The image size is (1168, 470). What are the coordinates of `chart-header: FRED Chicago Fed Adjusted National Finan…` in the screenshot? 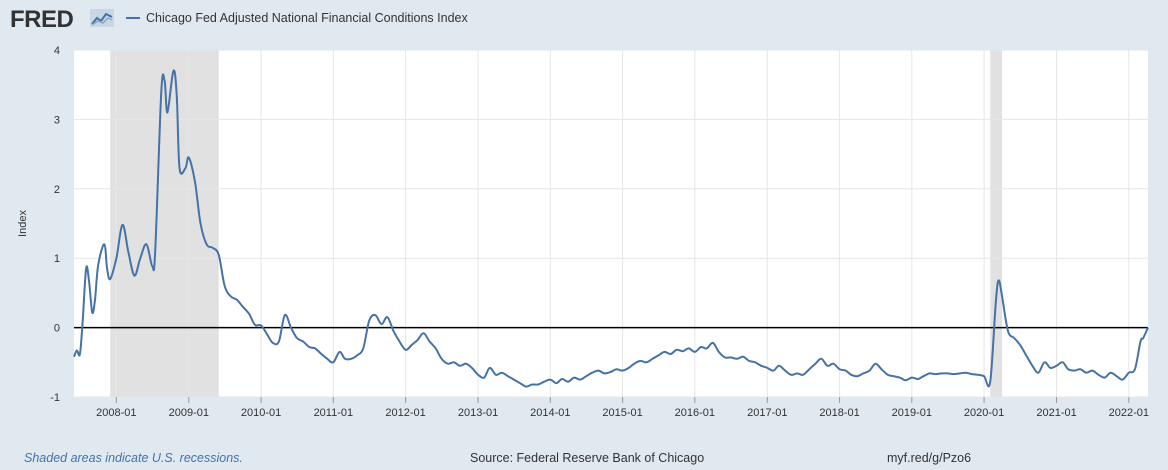 It's located at (584, 20).